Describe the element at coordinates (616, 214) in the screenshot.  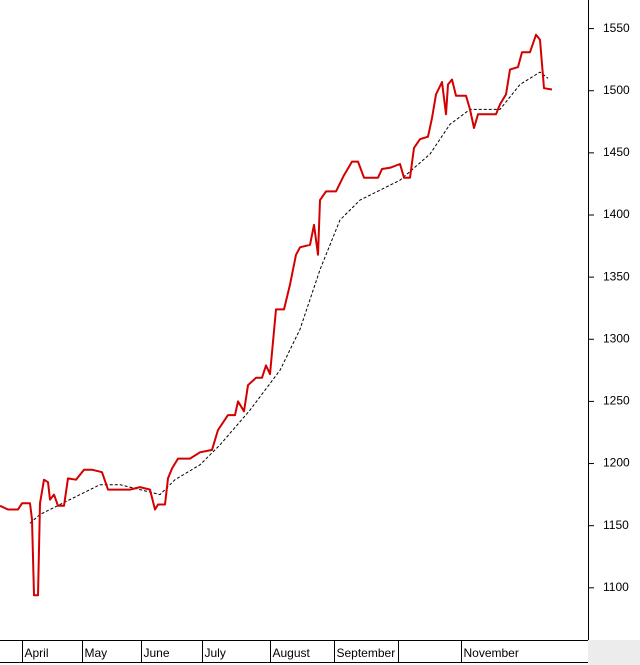
I see `y-tick-label: 1400` at that location.